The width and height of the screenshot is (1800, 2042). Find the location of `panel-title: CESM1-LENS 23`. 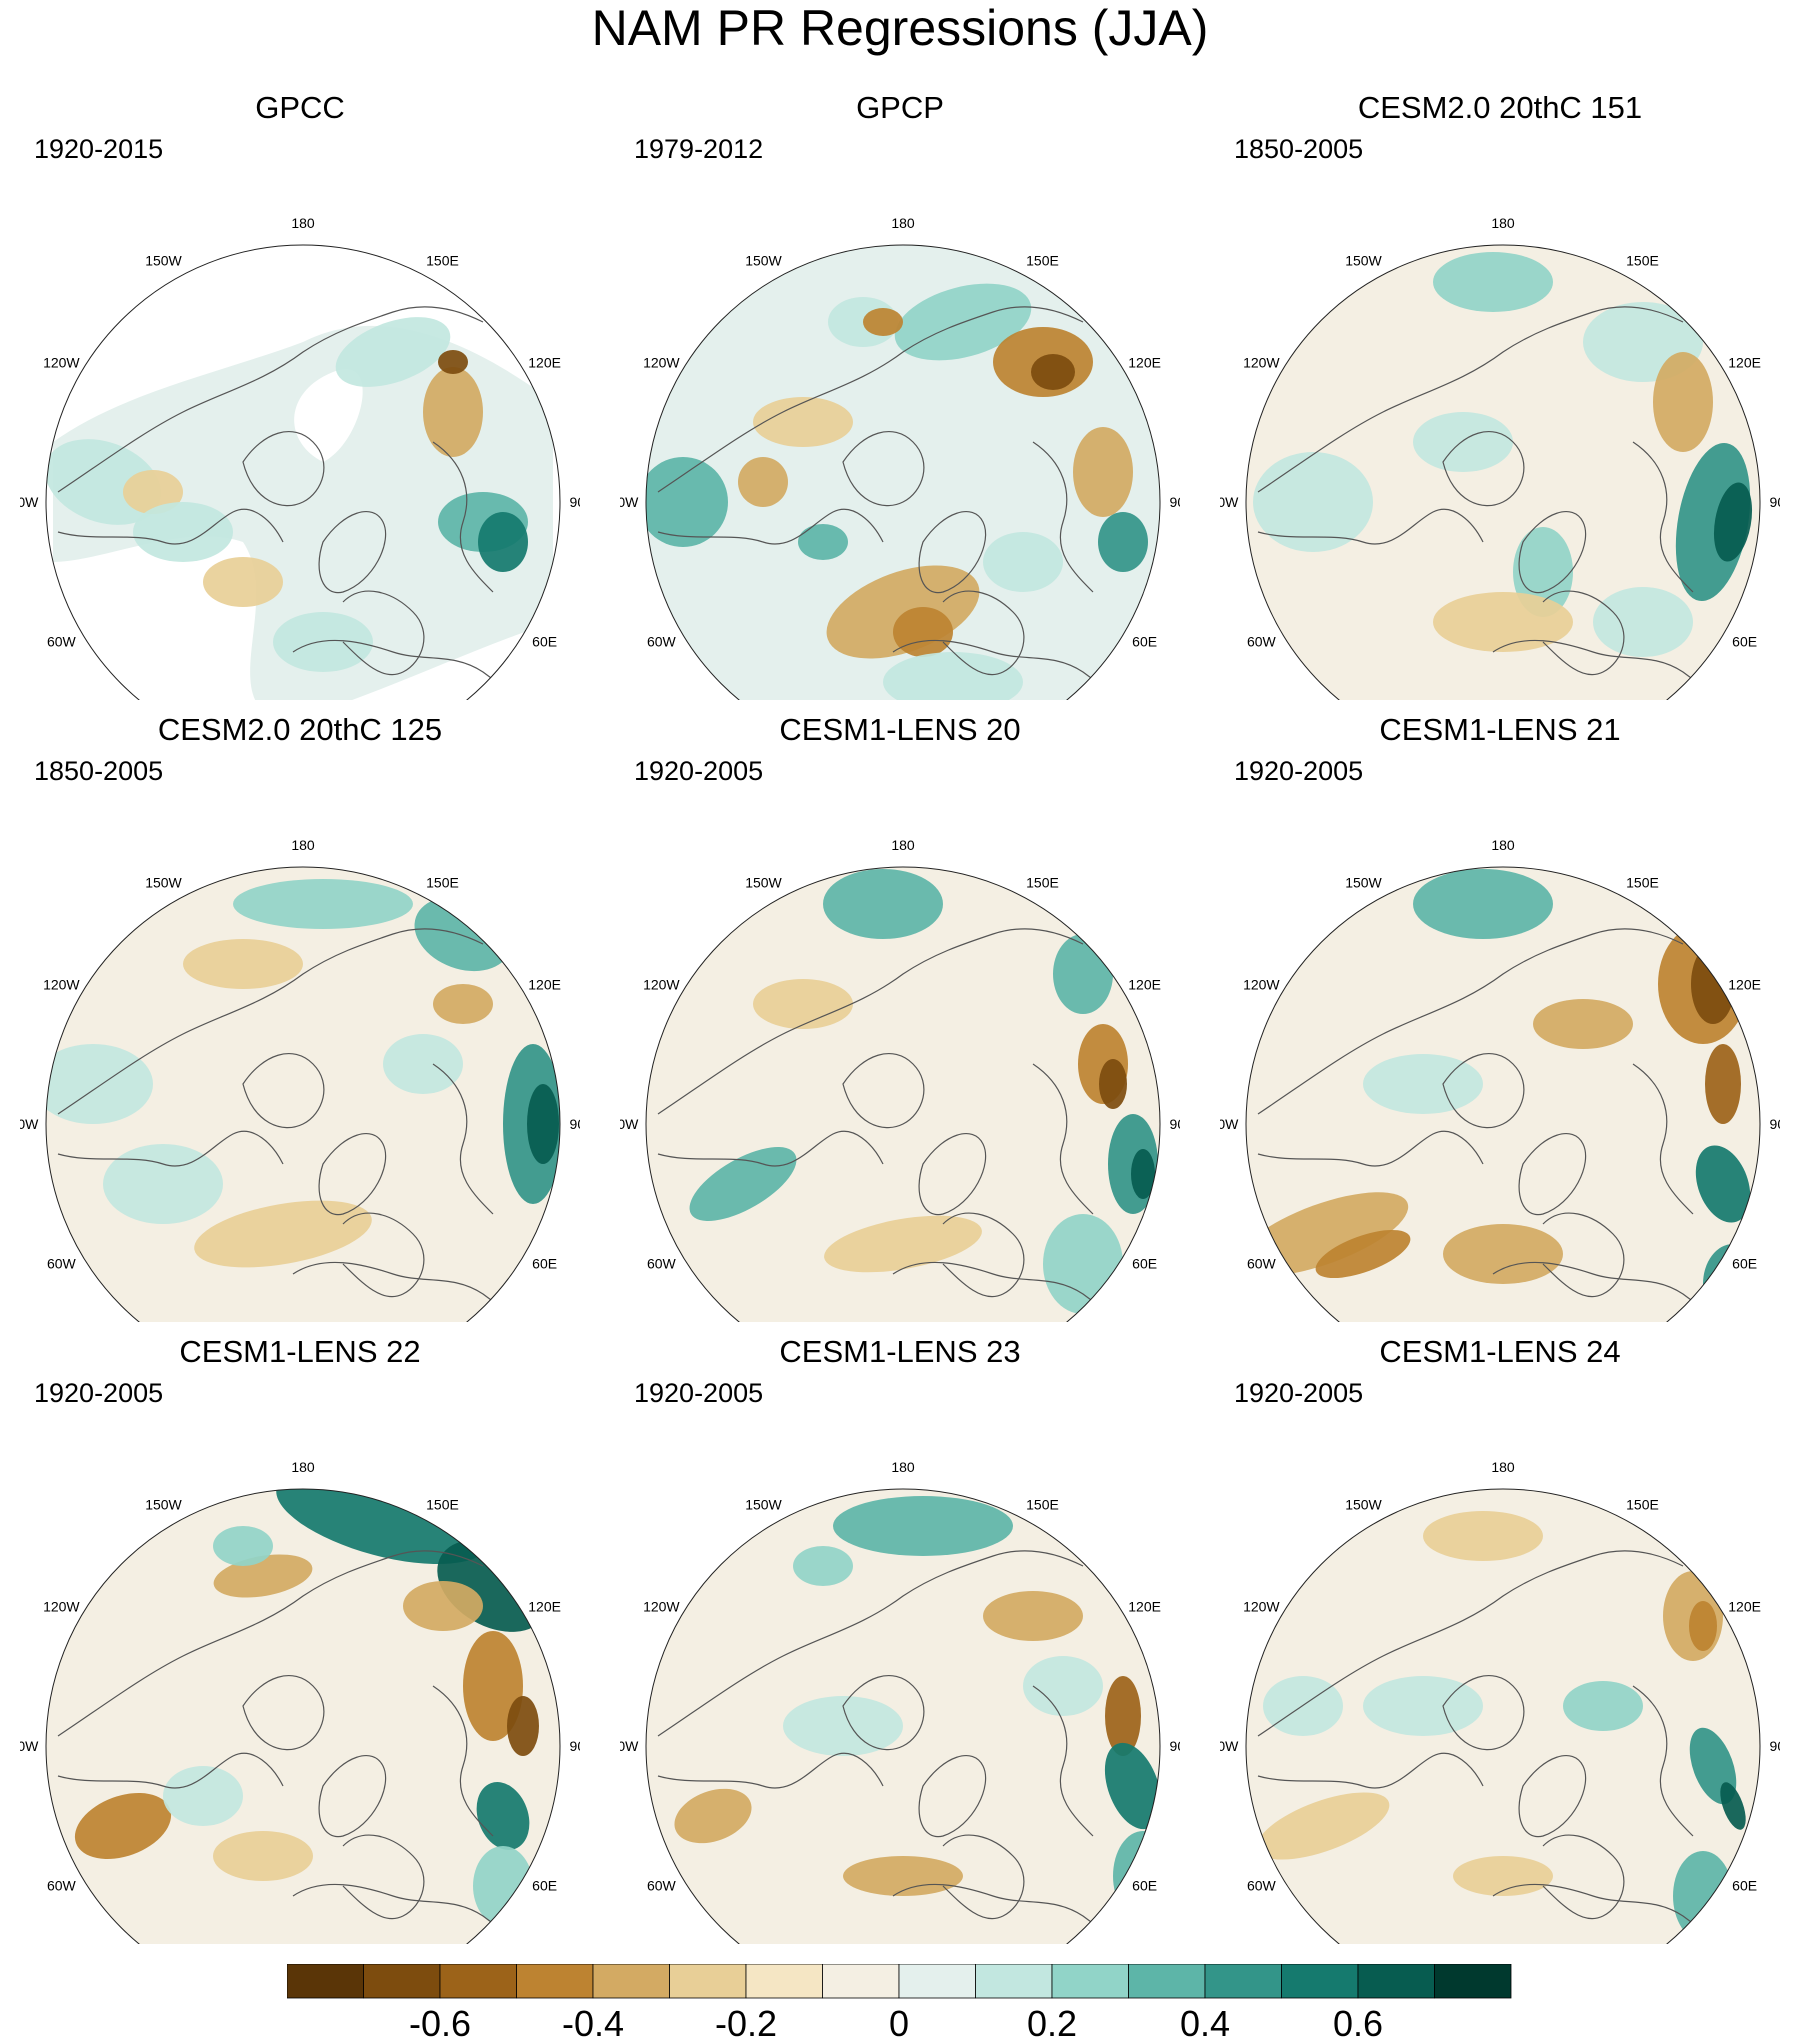

panel-title: CESM1-LENS 23 is located at coordinates (900, 1351).